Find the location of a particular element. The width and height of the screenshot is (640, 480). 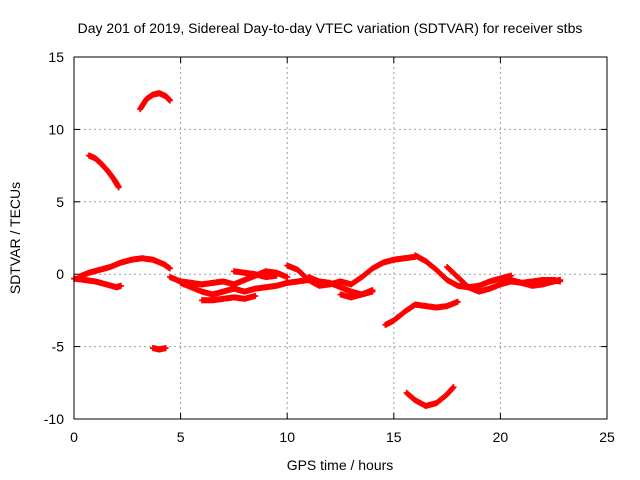

x-tick-label: 5 is located at coordinates (181, 437).